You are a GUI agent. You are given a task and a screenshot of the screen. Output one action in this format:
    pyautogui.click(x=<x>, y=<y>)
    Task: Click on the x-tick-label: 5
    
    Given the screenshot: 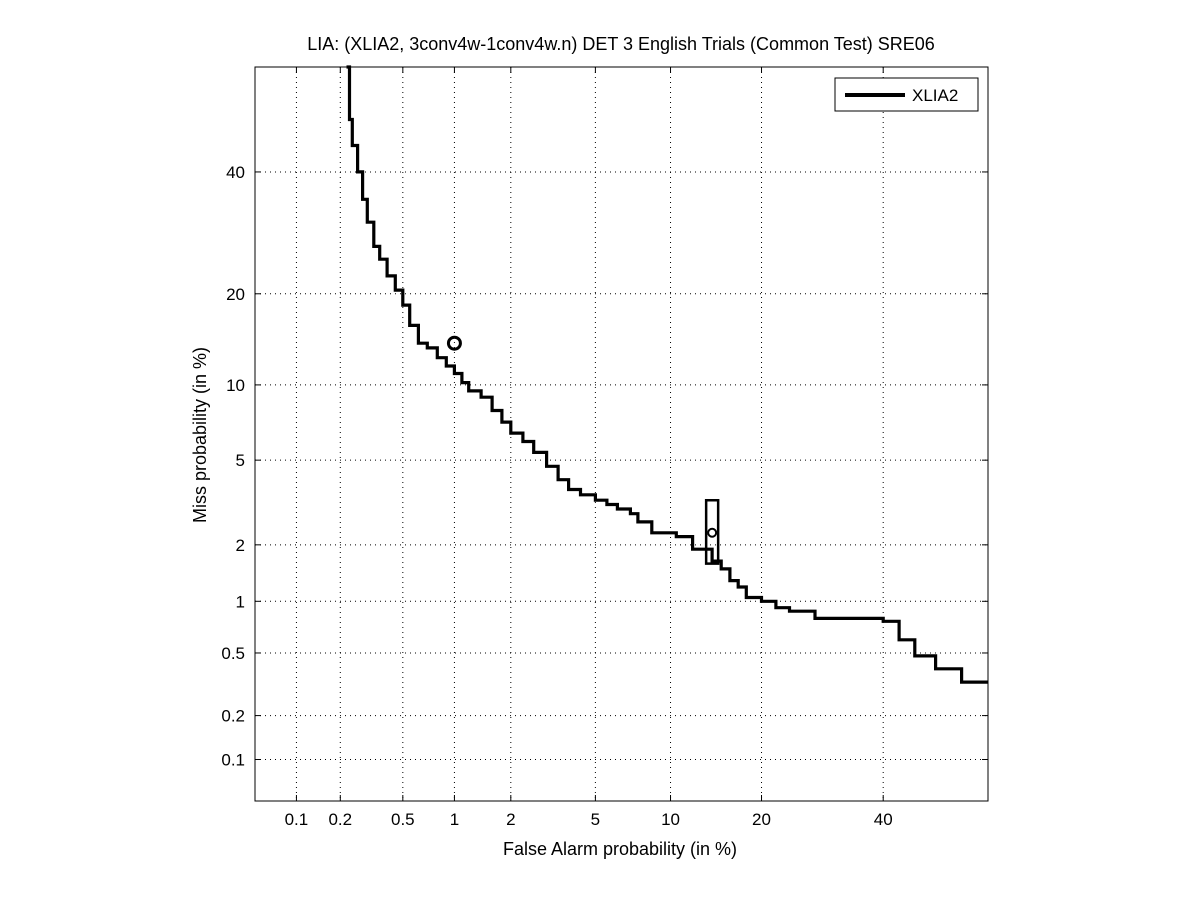 What is the action you would take?
    pyautogui.click(x=595, y=819)
    